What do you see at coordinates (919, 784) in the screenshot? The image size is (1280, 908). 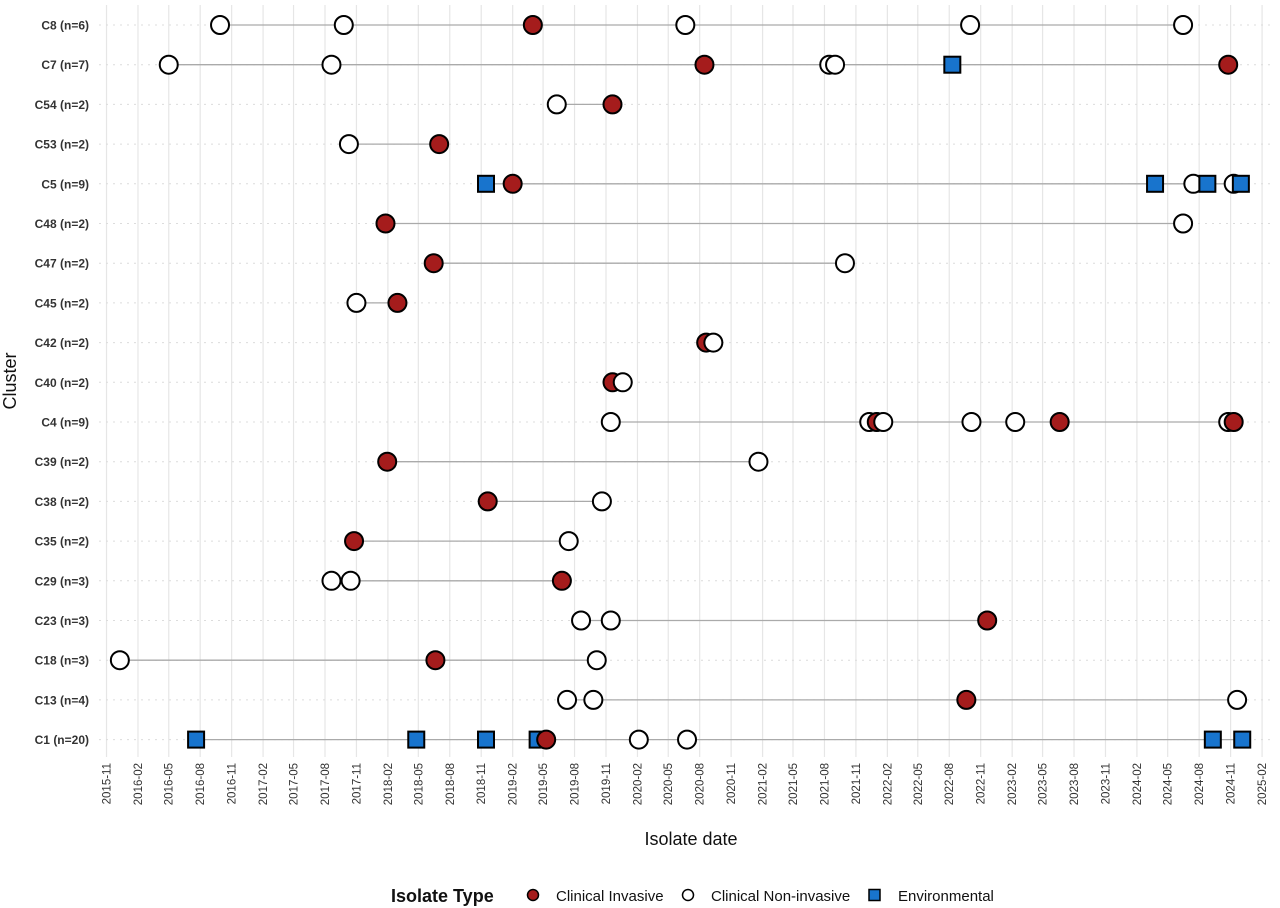 I see `x-tick-label: 2022-05` at bounding box center [919, 784].